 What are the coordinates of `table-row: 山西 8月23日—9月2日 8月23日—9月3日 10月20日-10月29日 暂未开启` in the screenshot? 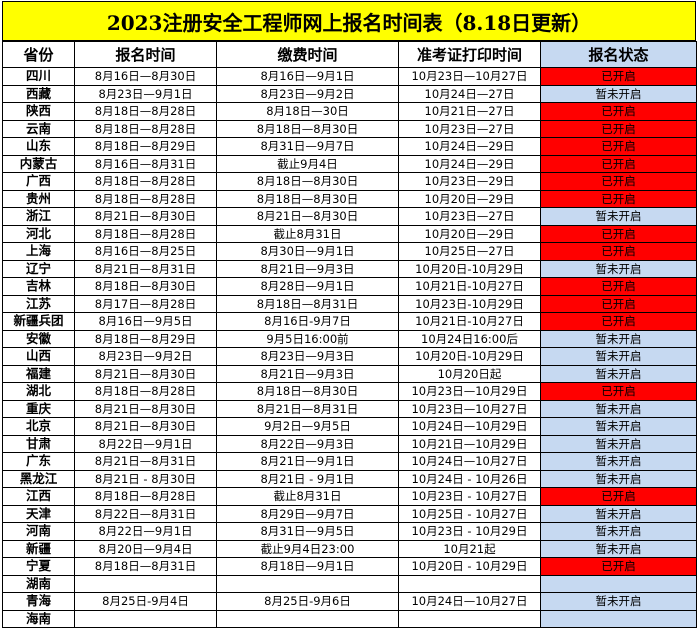 It's located at (349, 356).